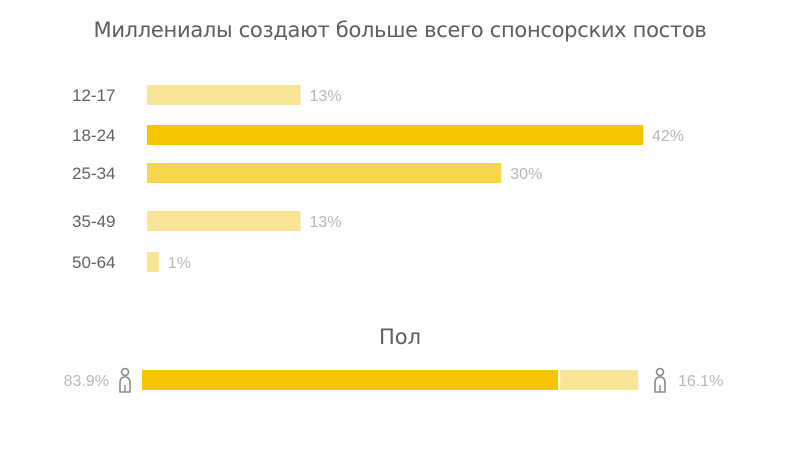  What do you see at coordinates (400, 337) in the screenshot?
I see `gender-title: Пол` at bounding box center [400, 337].